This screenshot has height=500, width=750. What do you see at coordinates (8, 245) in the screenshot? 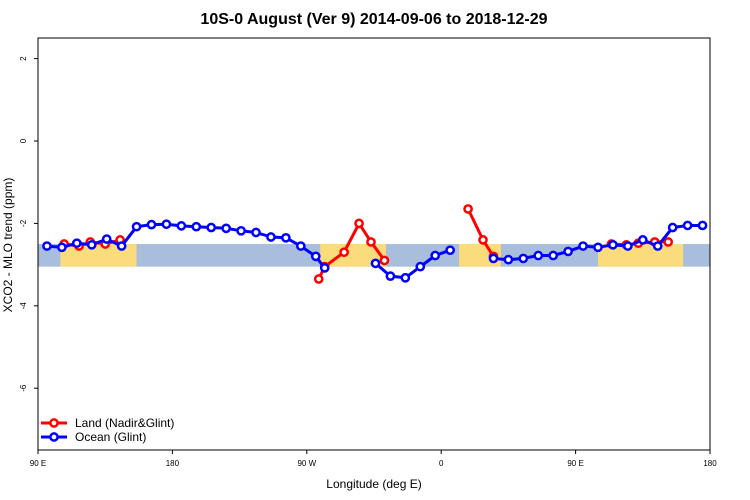
I see `y-axis-label: XCO2 - MLO trend (ppm)` at bounding box center [8, 245].